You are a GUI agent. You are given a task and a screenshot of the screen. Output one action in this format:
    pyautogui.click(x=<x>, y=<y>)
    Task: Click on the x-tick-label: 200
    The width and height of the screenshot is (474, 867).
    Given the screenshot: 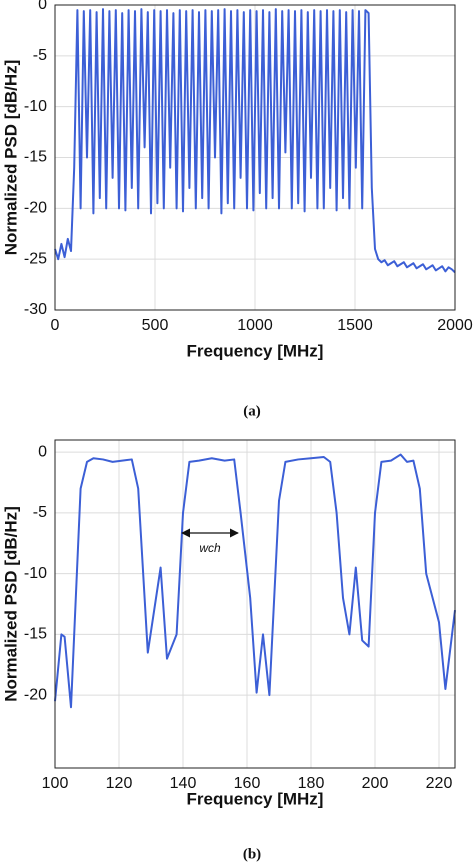 What is the action you would take?
    pyautogui.click(x=375, y=783)
    